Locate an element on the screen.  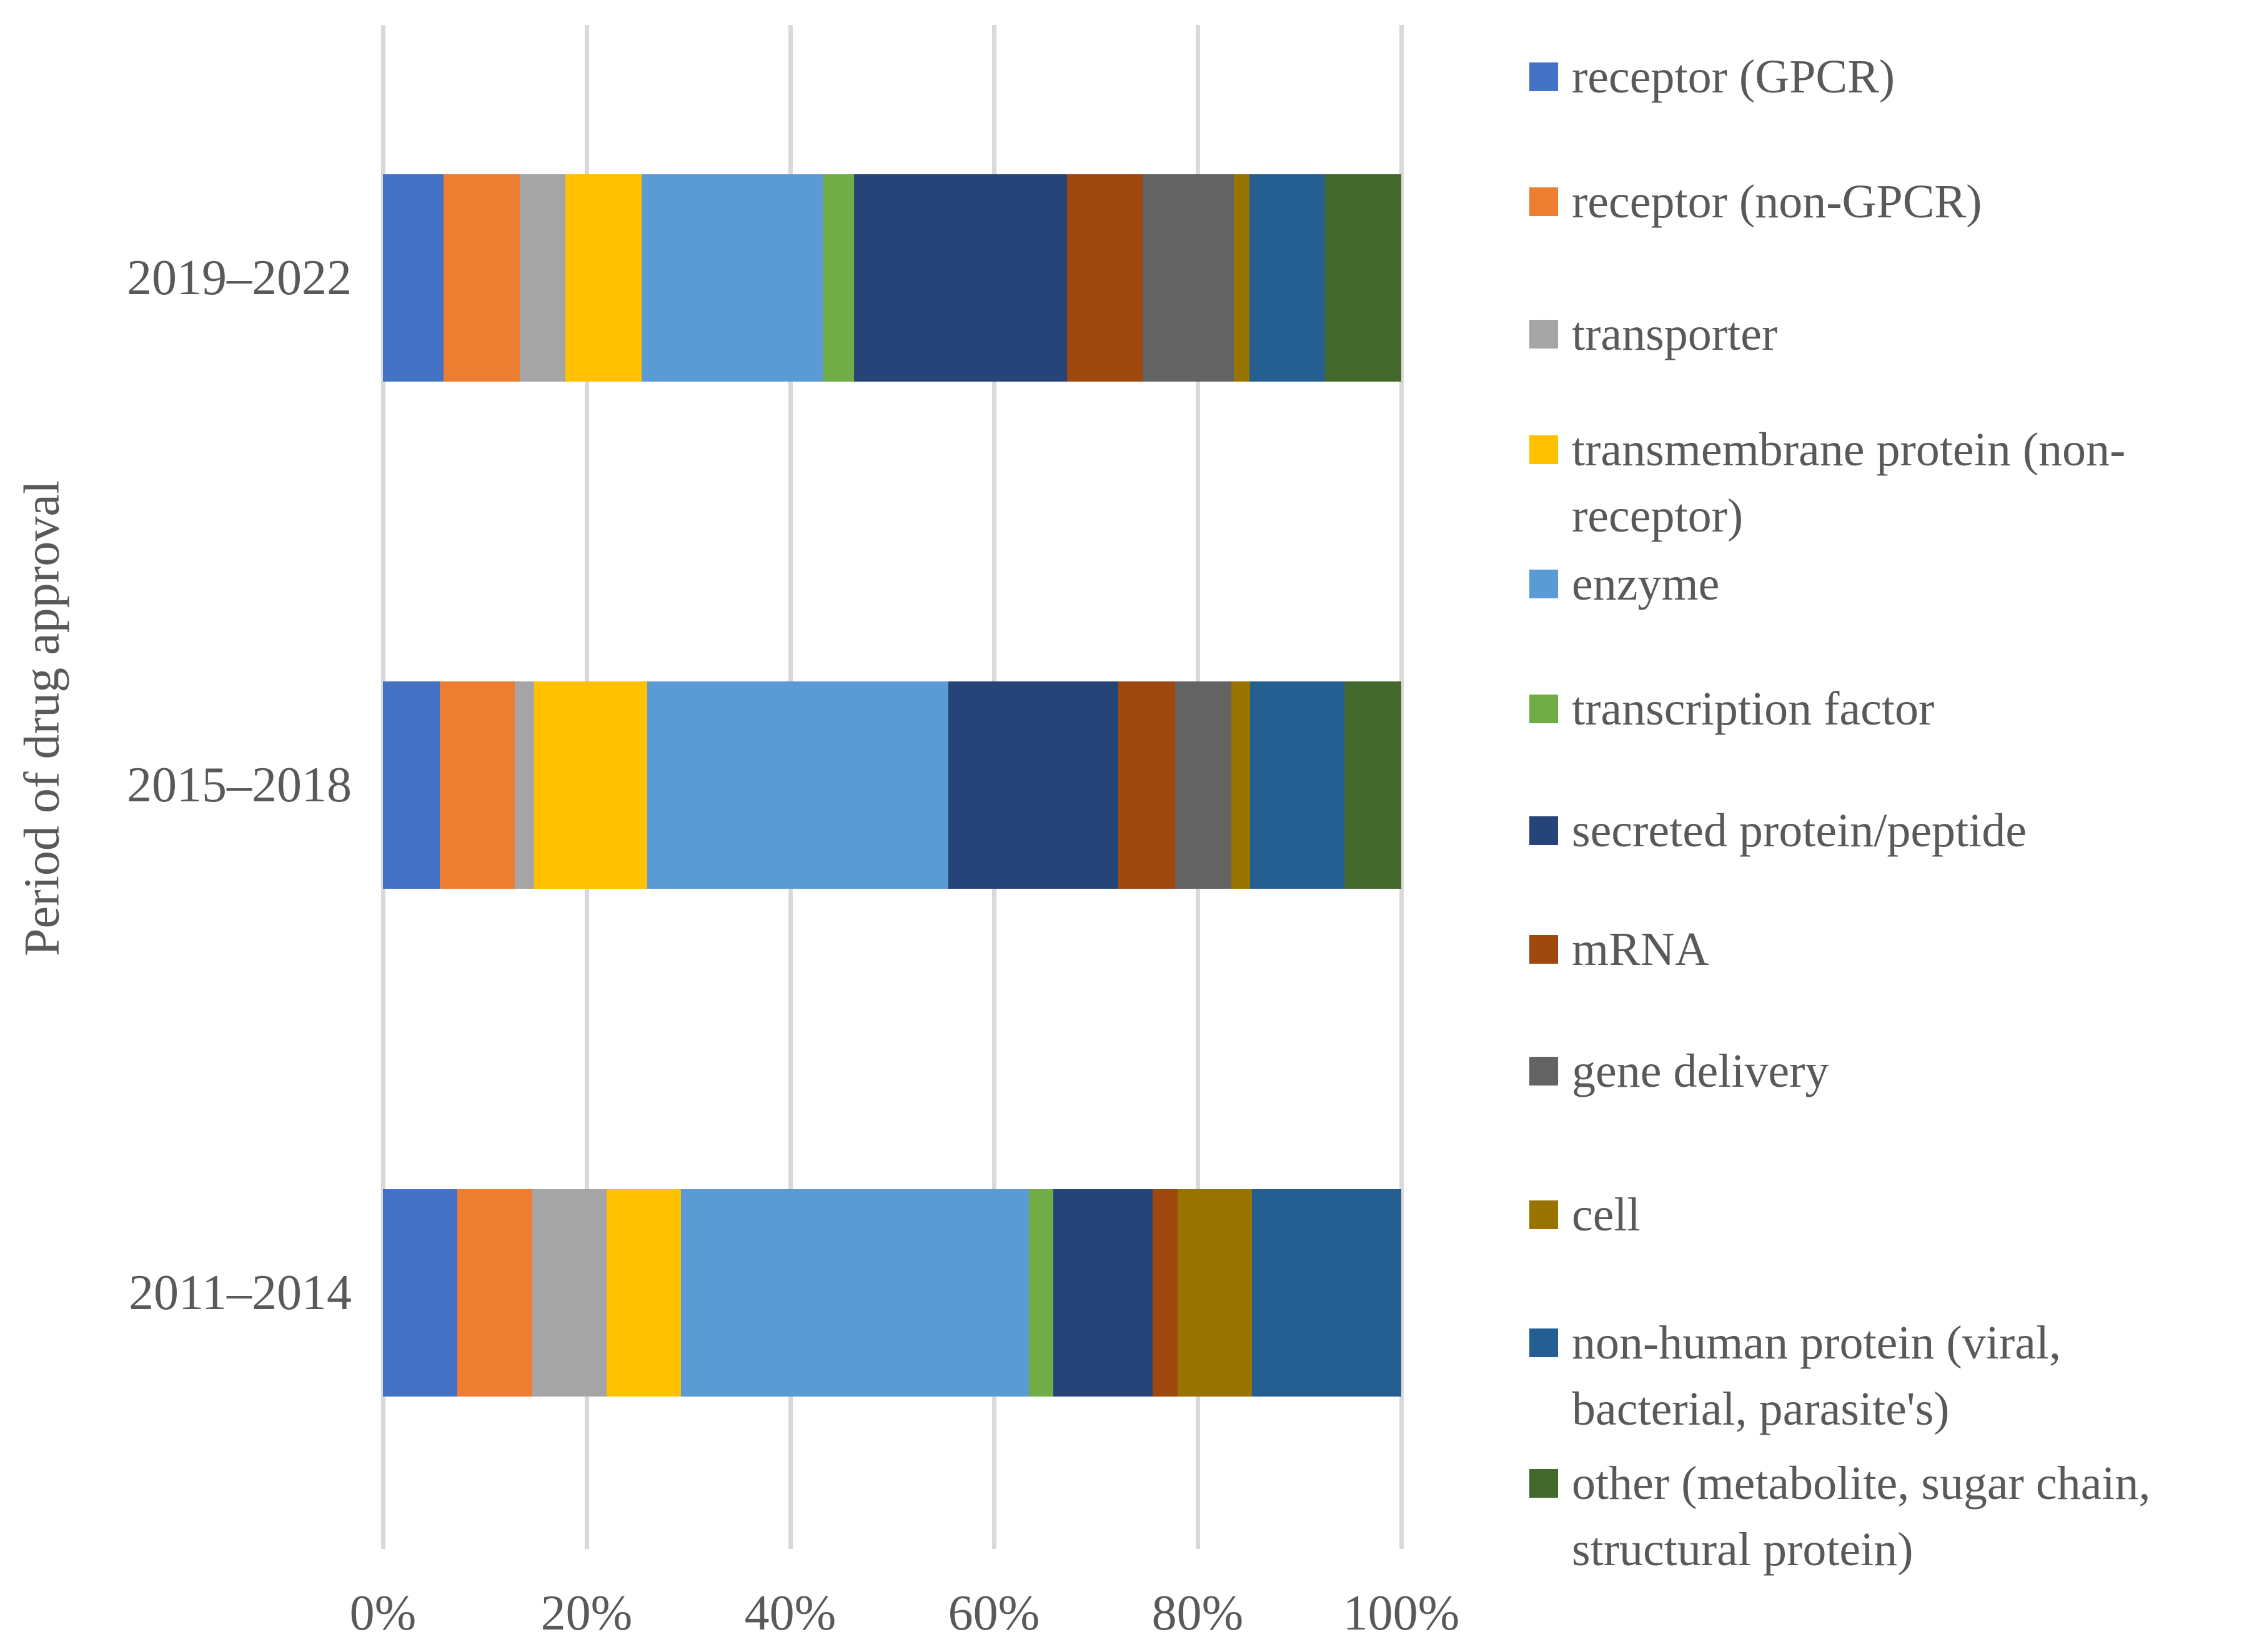
legend-item: transmembrane protein (non- receptor) is located at coordinates (1889, 483).